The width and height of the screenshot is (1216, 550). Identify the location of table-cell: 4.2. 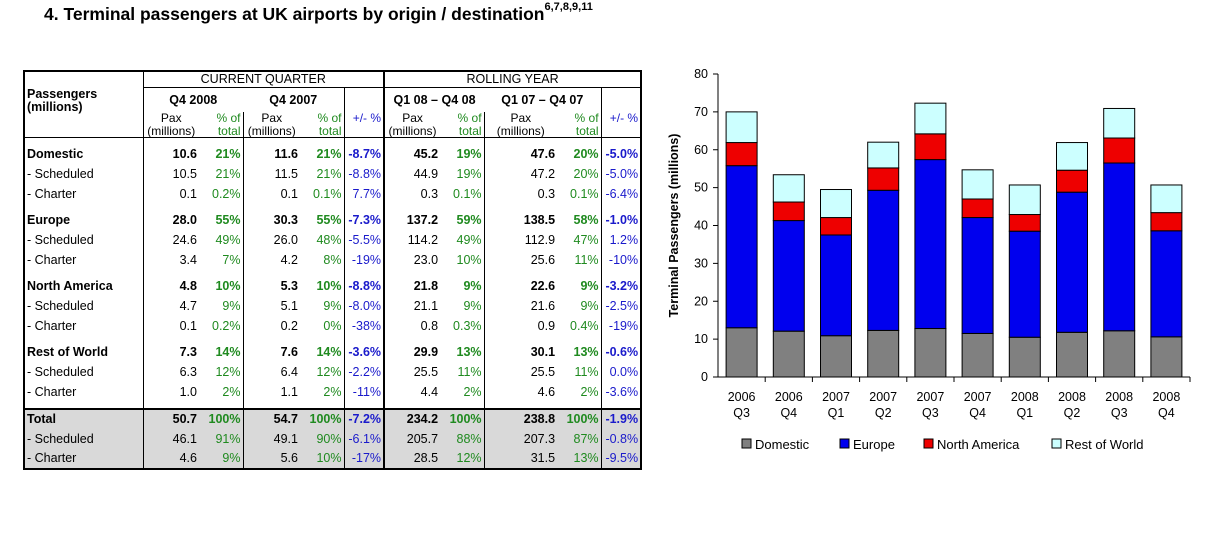
(271, 260).